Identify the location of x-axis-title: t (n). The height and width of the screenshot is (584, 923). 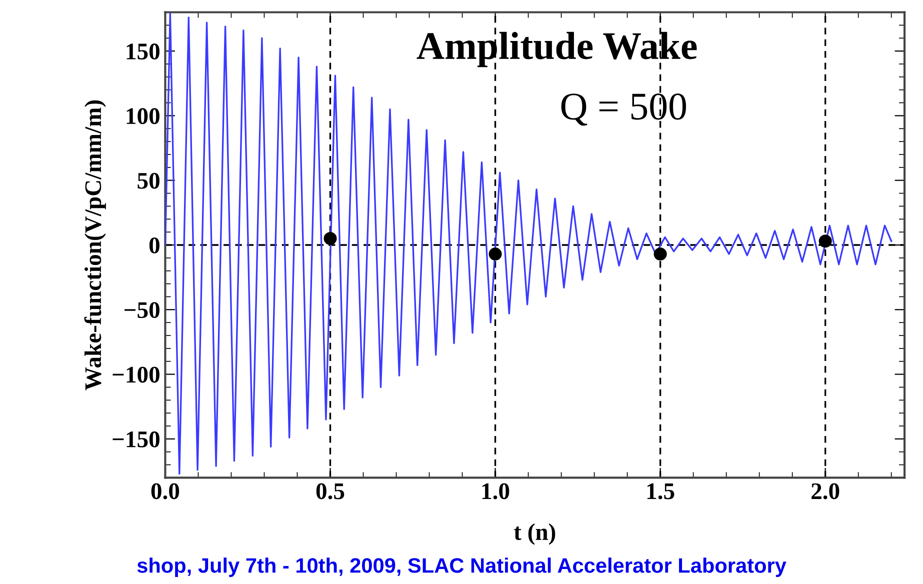
(535, 534).